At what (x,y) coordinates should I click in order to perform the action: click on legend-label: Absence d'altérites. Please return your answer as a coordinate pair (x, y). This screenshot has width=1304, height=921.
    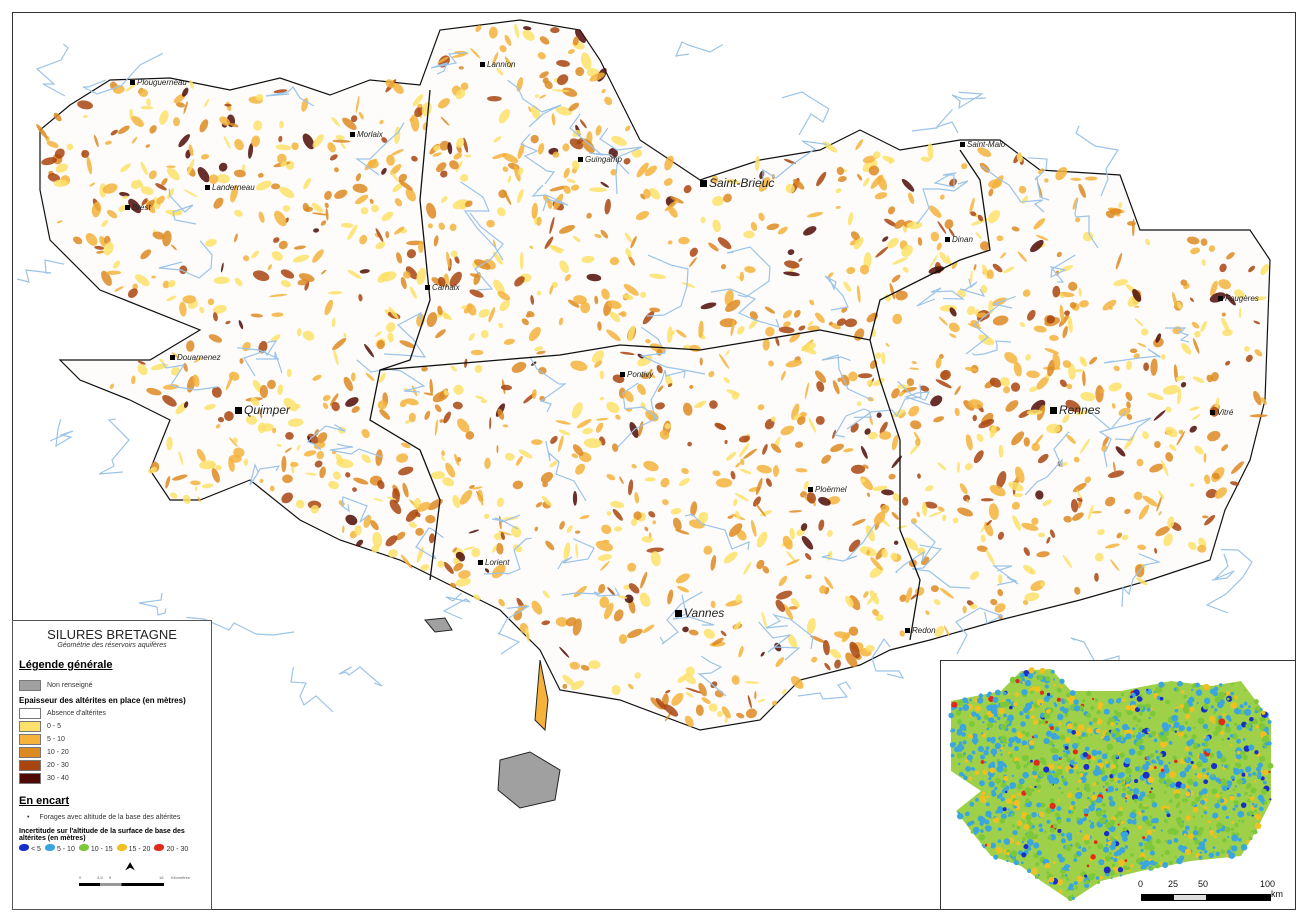
    Looking at the image, I should click on (76, 713).